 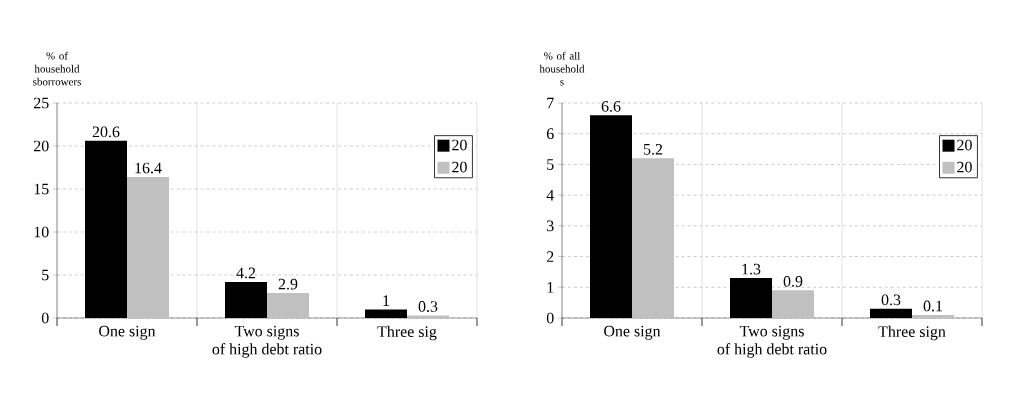 I want to click on y-axis-title: % of all household s, so click(x=562, y=68).